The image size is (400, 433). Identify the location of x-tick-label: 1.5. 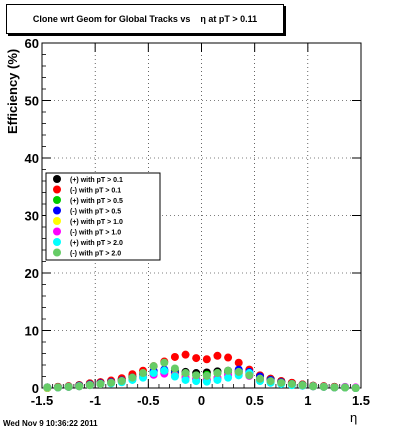
(361, 400).